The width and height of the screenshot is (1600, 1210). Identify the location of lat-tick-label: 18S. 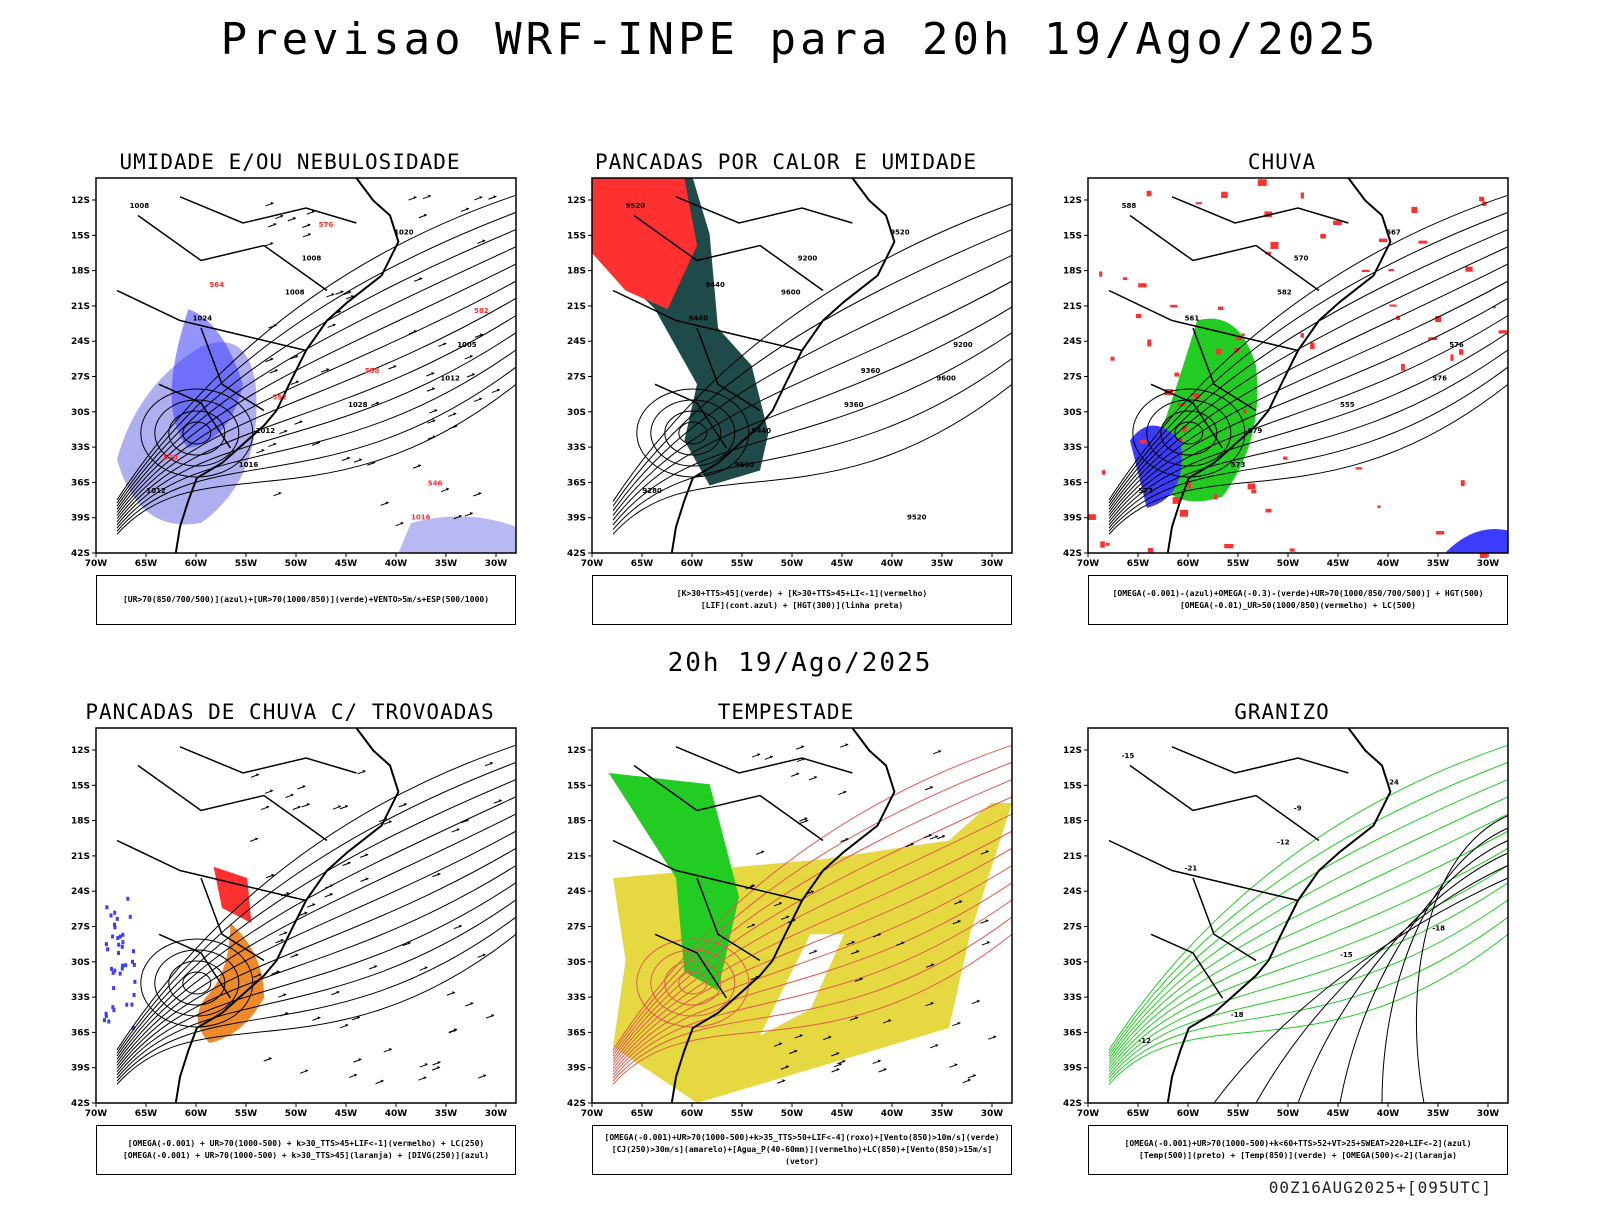
(1072, 822).